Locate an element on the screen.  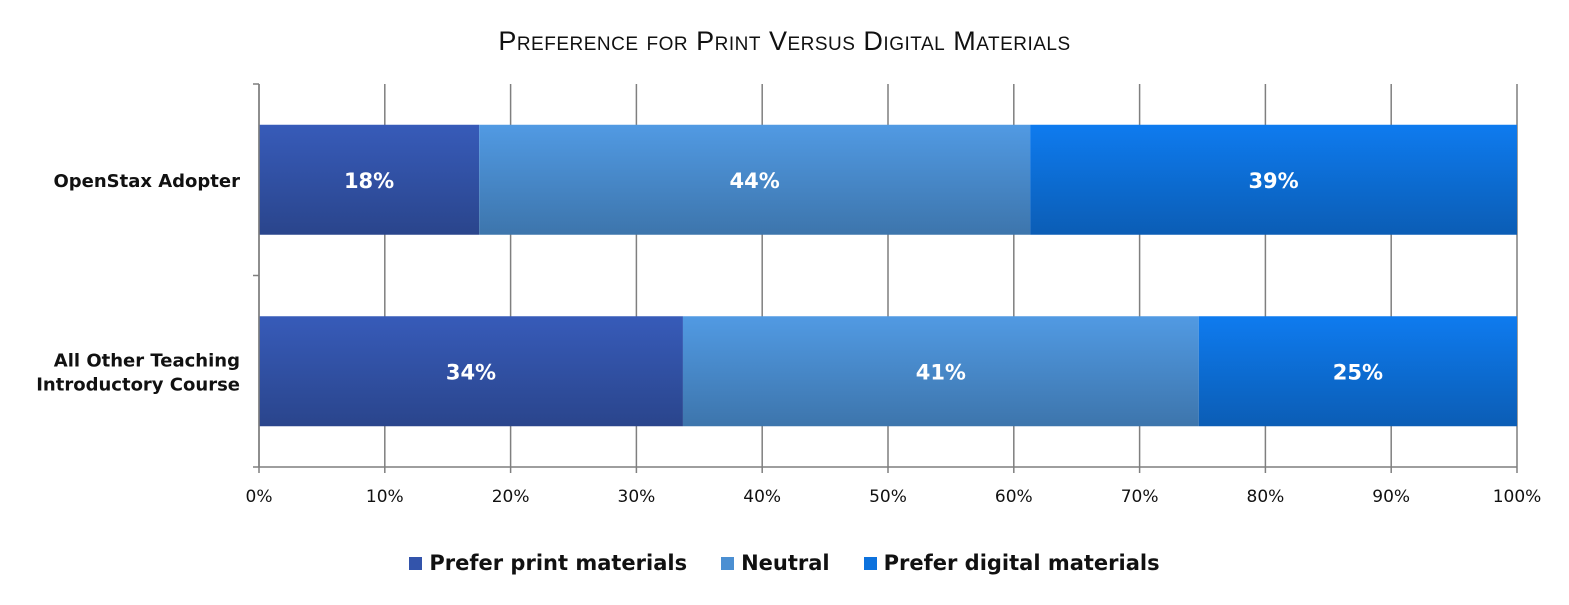
legend-item: Prefer digital materials is located at coordinates (1011, 563).